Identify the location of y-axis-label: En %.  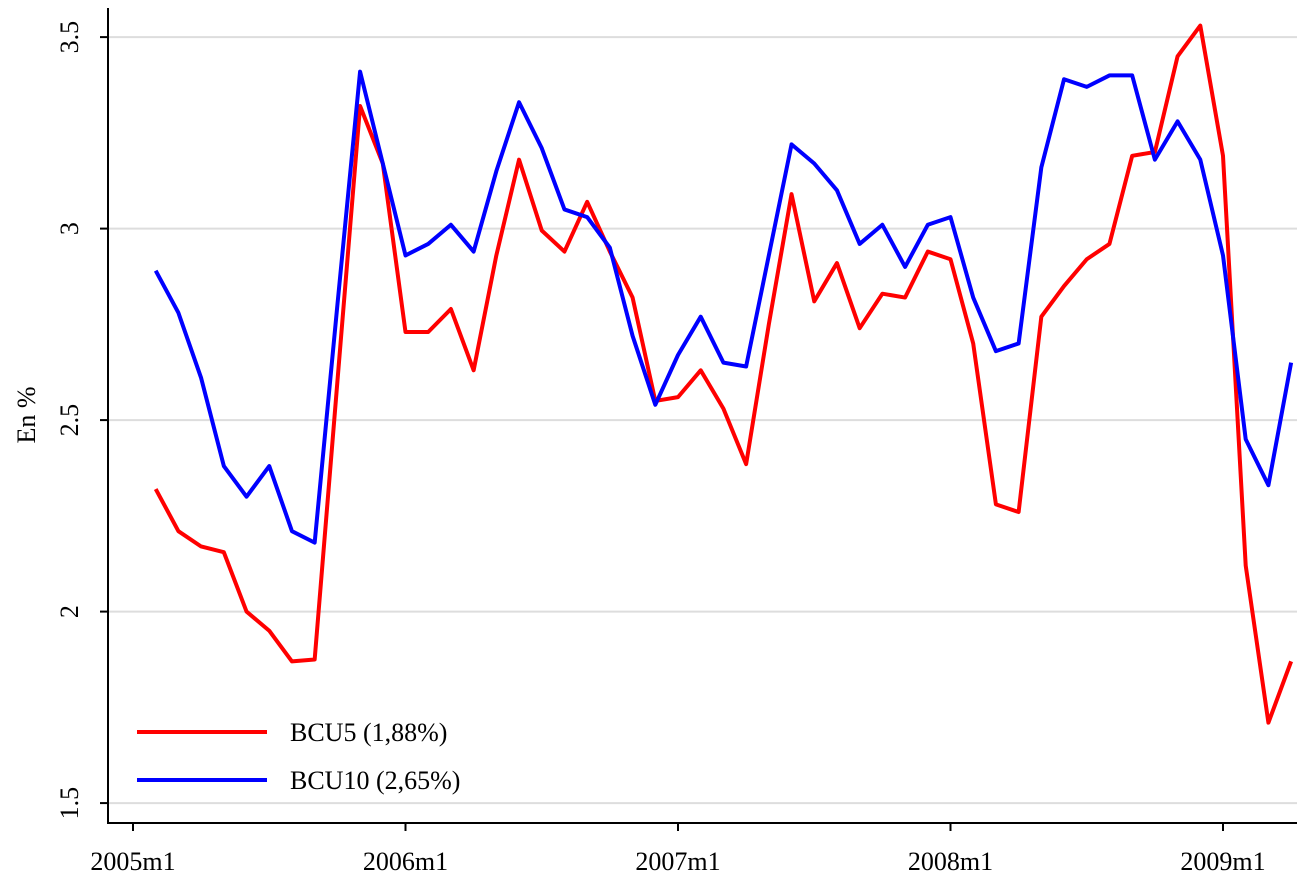
(26, 414).